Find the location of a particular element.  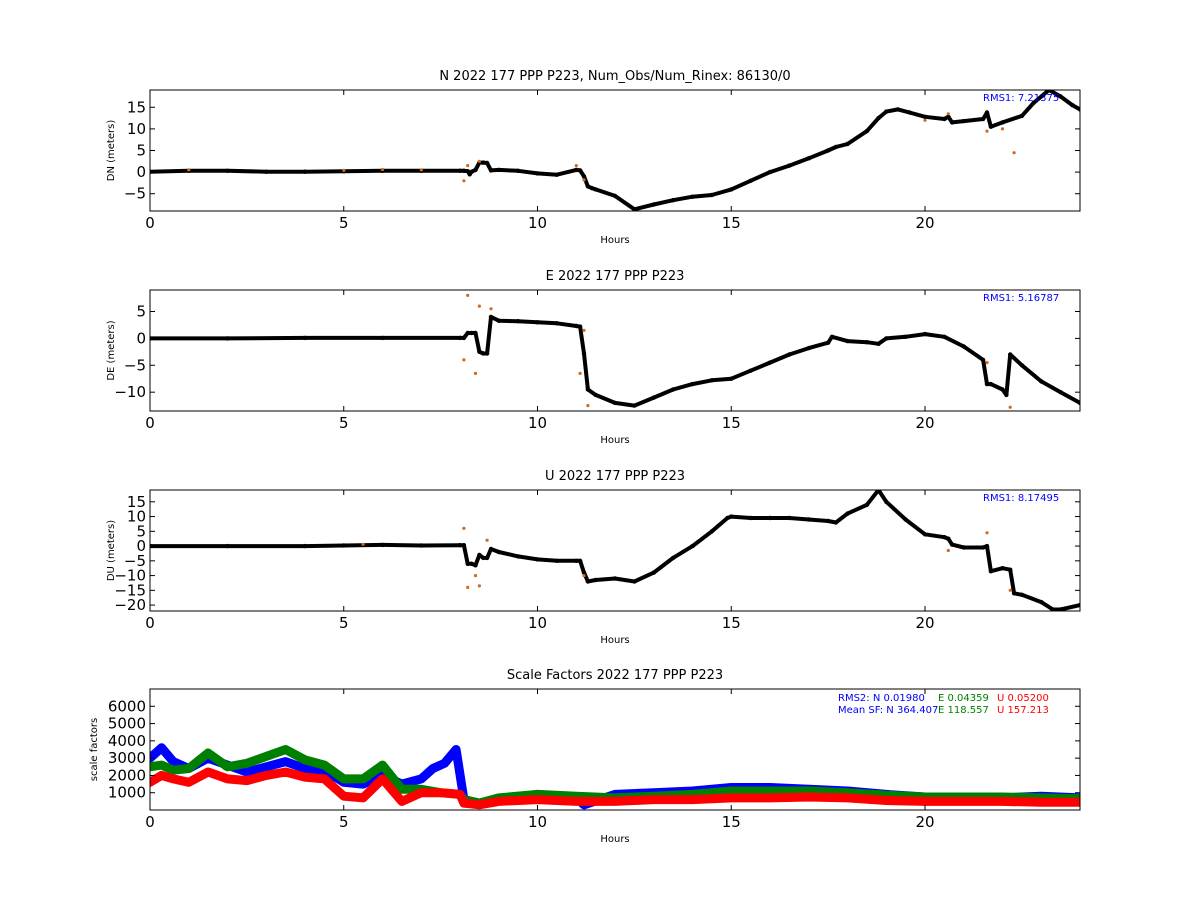

y-tick-label: −10 is located at coordinates (130, 576).